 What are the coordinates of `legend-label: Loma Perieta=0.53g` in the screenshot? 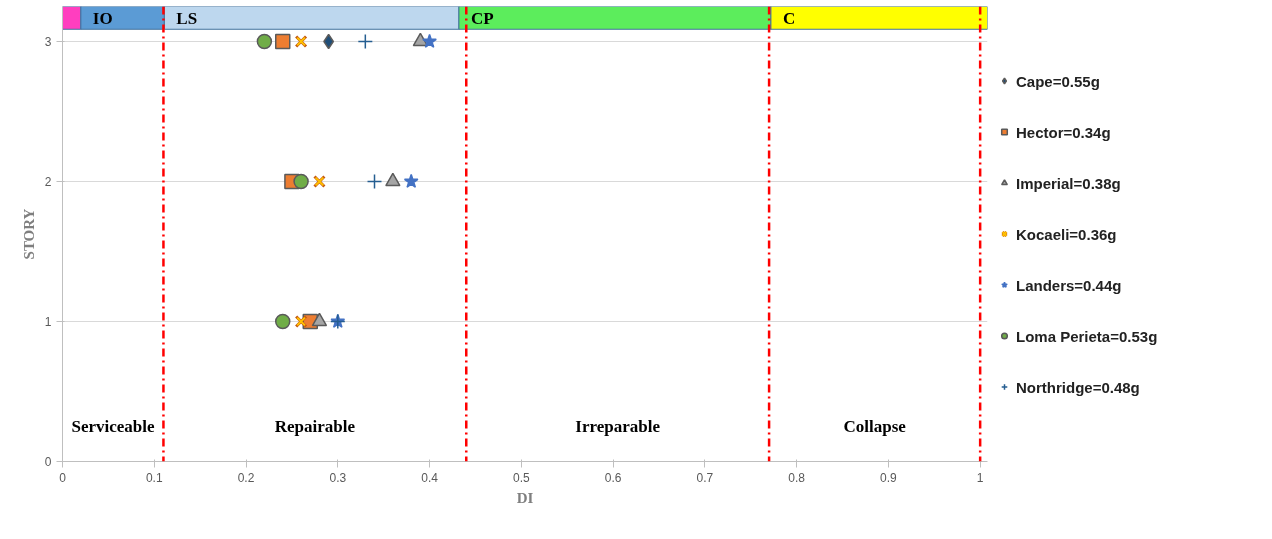 It's located at (1087, 335).